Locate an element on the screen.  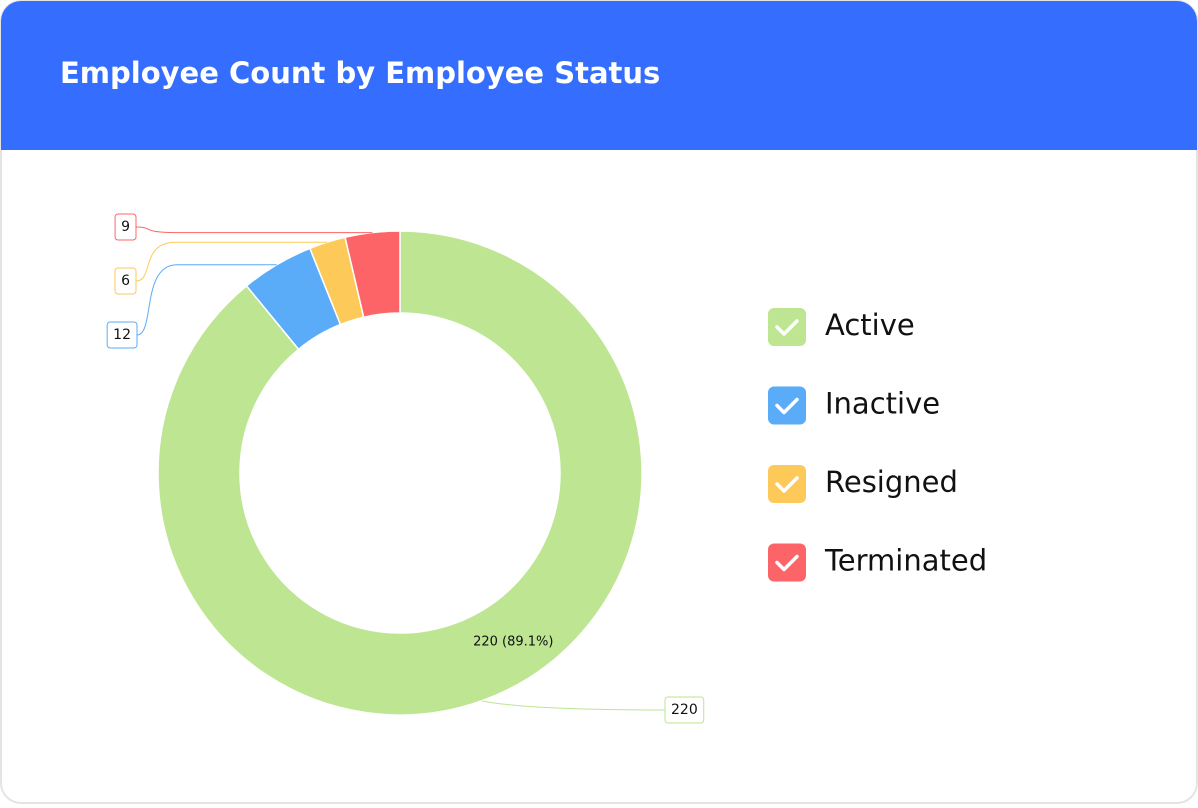
callout: 6 is located at coordinates (125, 281).